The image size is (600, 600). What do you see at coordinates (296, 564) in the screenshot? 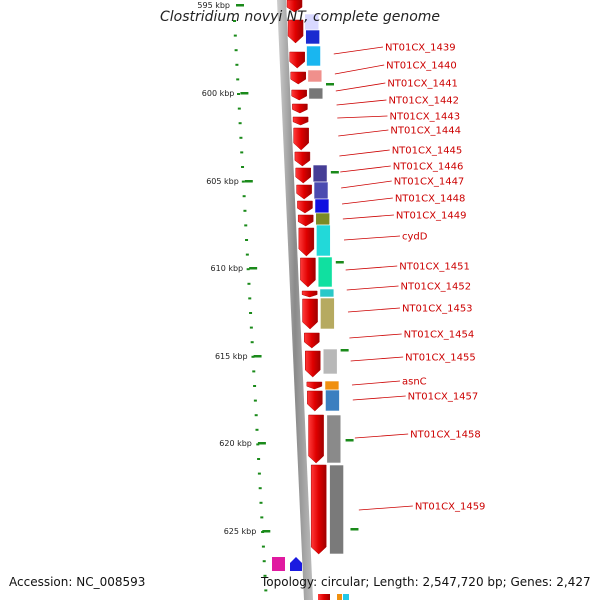
I see `gene-arrow-reverse` at bounding box center [296, 564].